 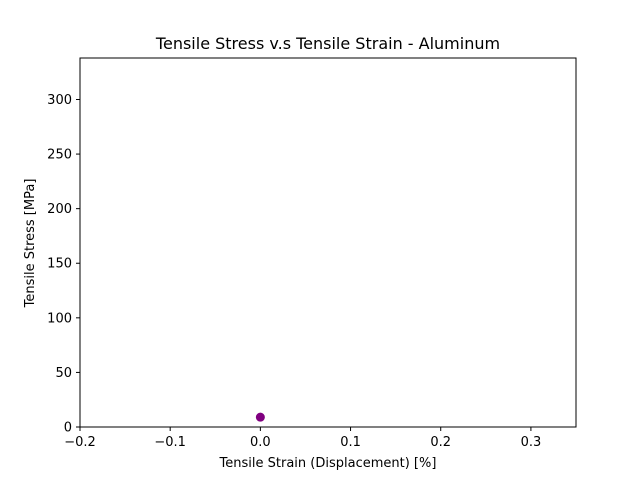 What do you see at coordinates (59, 264) in the screenshot?
I see `y-tick-label: 150` at bounding box center [59, 264].